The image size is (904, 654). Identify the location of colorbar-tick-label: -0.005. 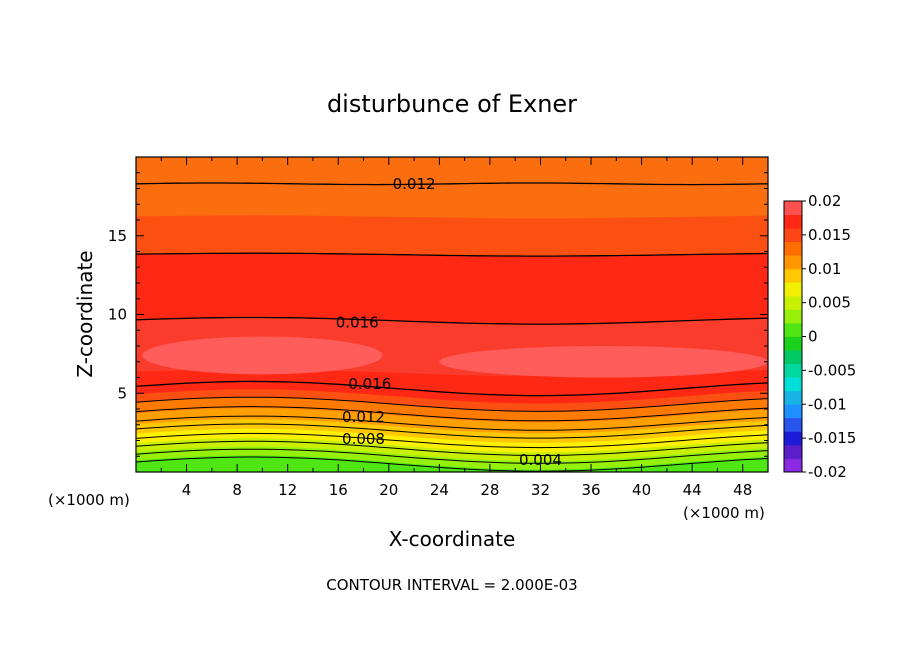
(832, 370).